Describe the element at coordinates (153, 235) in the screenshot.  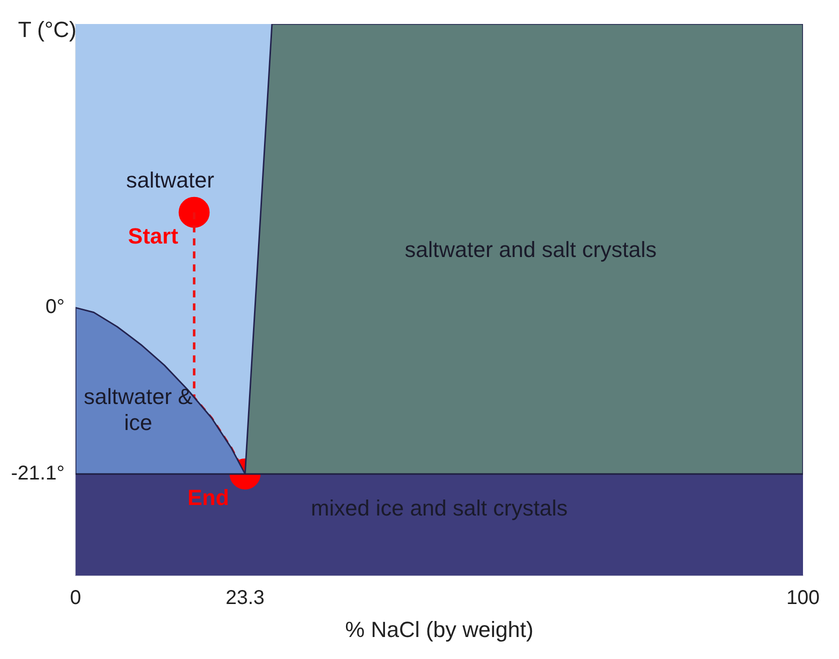
I see `series-label: Start` at that location.